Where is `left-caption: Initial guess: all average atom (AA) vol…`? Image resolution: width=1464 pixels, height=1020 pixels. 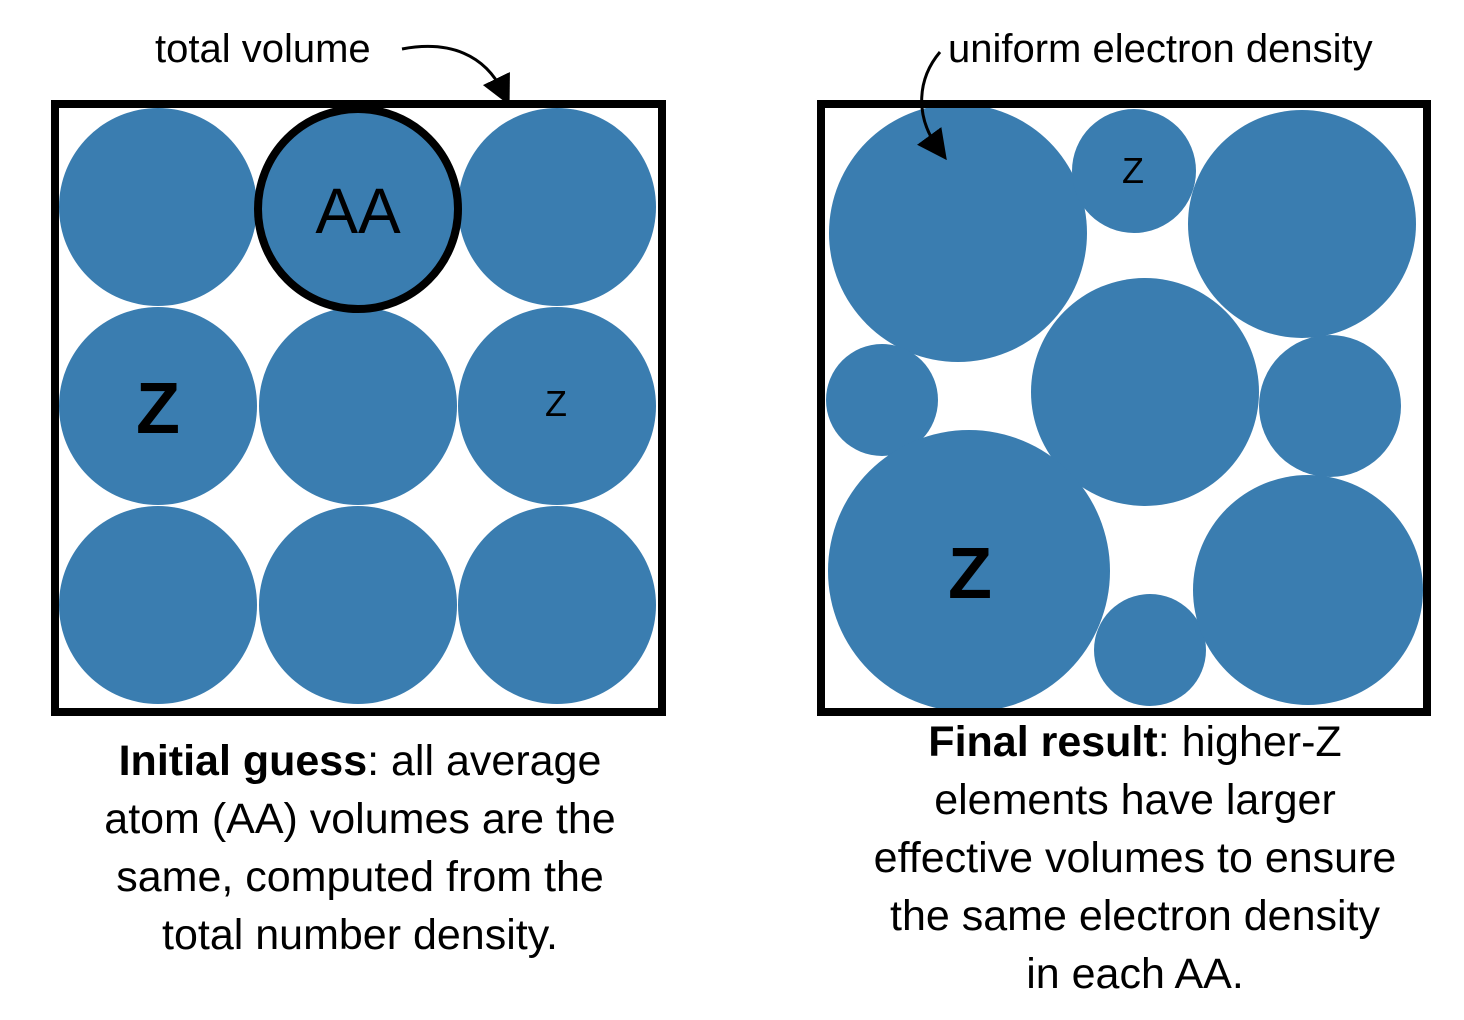 left-caption: Initial guess: all average atom (AA) vol… is located at coordinates (360, 848).